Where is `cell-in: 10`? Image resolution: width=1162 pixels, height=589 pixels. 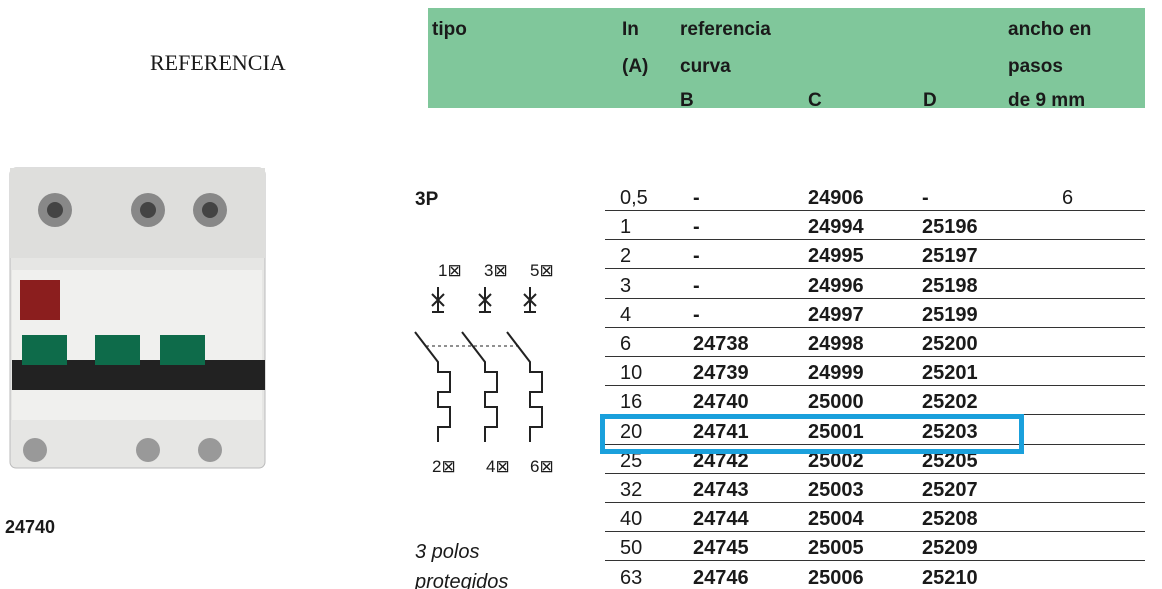 cell-in: 10 is located at coordinates (631, 373).